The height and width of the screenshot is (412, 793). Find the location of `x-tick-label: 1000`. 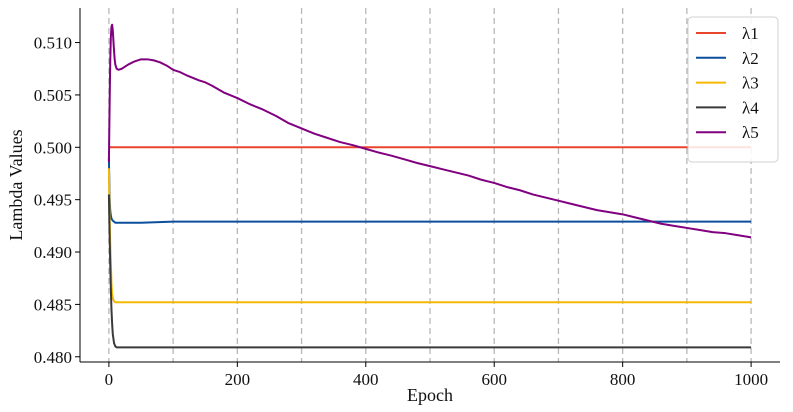

x-tick-label: 1000 is located at coordinates (751, 379).